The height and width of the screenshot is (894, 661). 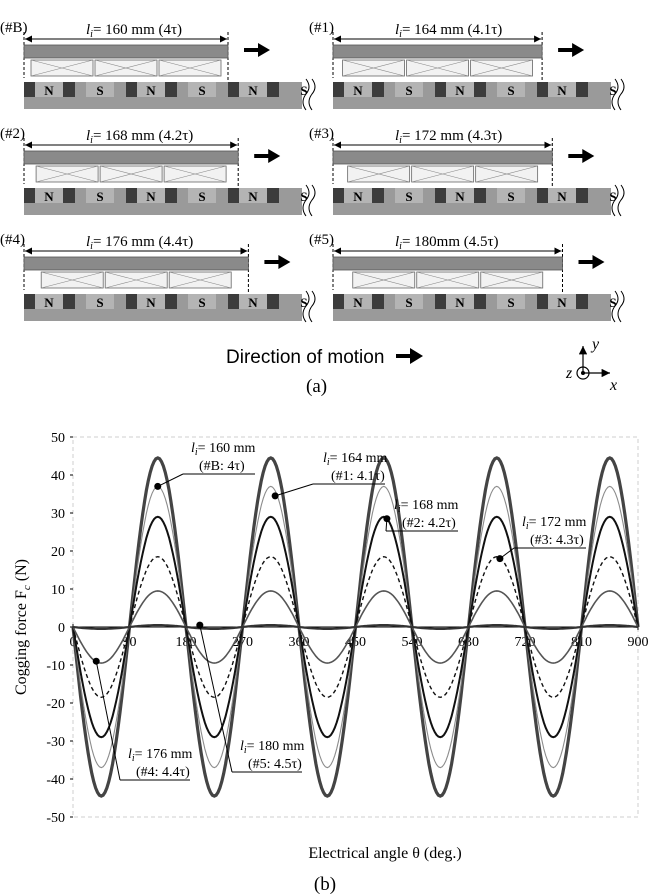 I want to click on annotation-text: li= 168 mm, so click(x=426, y=506).